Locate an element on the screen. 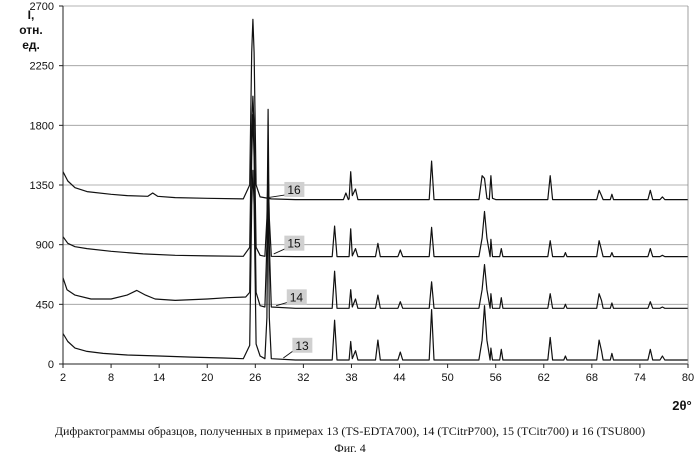 The height and width of the screenshot is (456, 700). x-tick-label: 44 is located at coordinates (399, 378).